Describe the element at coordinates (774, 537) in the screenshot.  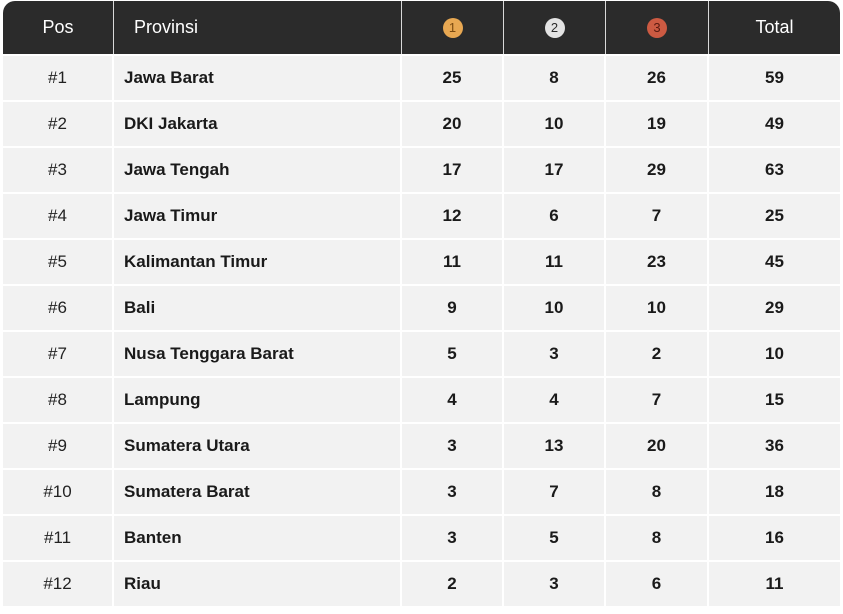
I see `row-total: 16` at that location.